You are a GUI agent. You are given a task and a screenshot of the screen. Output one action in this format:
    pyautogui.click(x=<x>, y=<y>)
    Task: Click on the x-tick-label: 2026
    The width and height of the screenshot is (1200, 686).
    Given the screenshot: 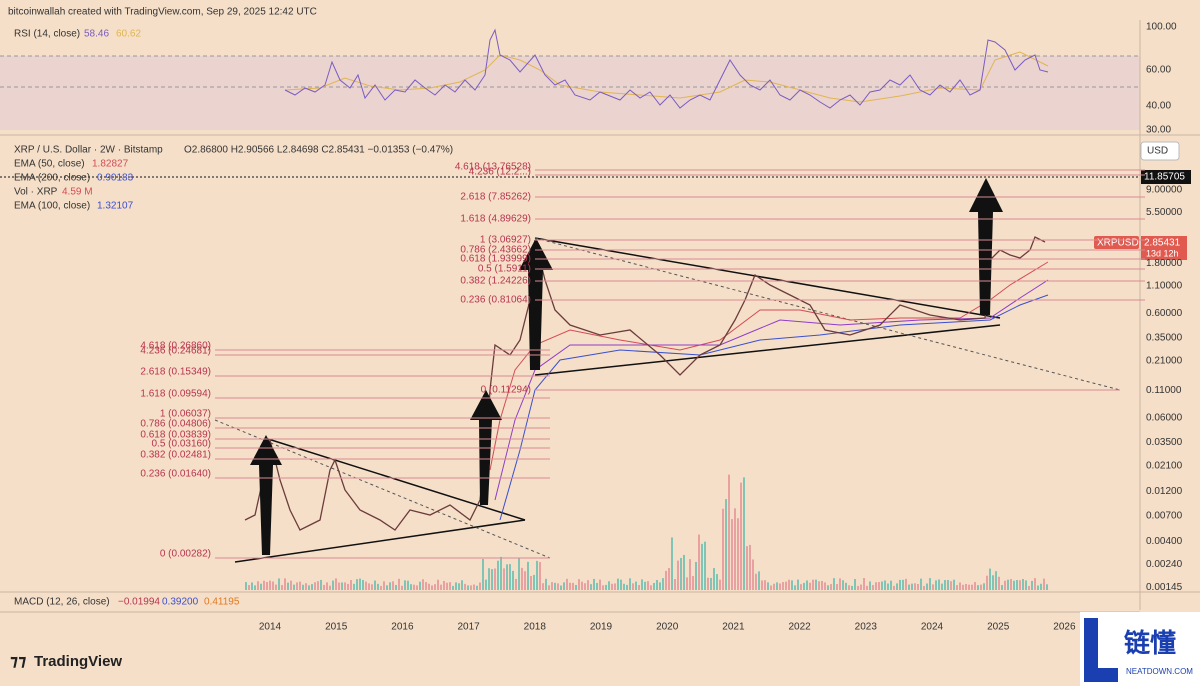 What is the action you would take?
    pyautogui.click(x=1064, y=627)
    